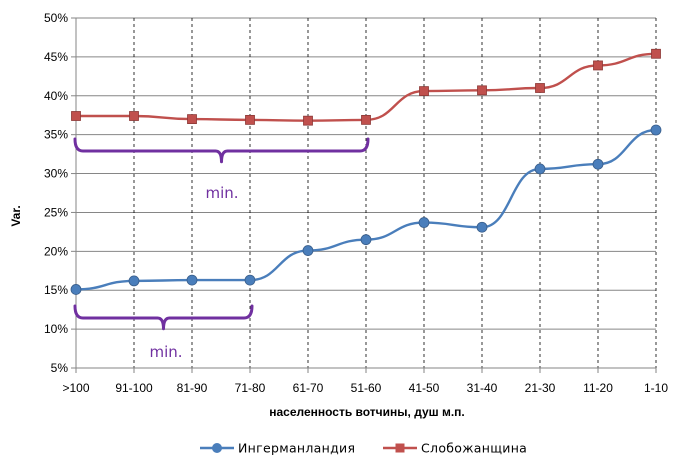 The width and height of the screenshot is (673, 460). Describe the element at coordinates (250, 388) in the screenshot. I see `x-tick-label: 71-80` at that location.